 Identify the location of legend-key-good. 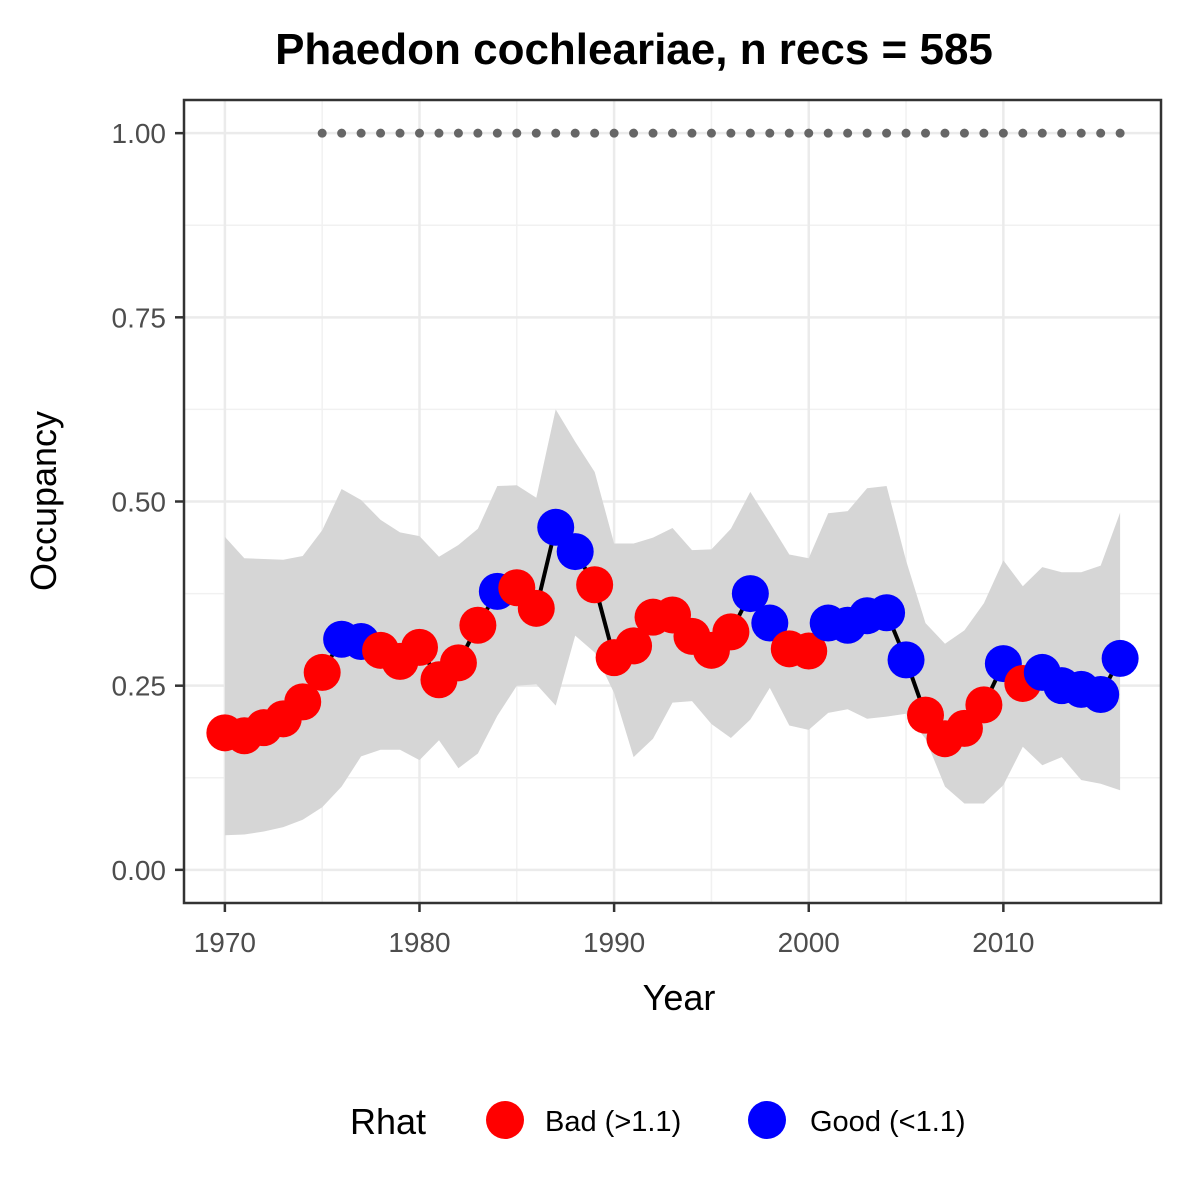
(767, 1120).